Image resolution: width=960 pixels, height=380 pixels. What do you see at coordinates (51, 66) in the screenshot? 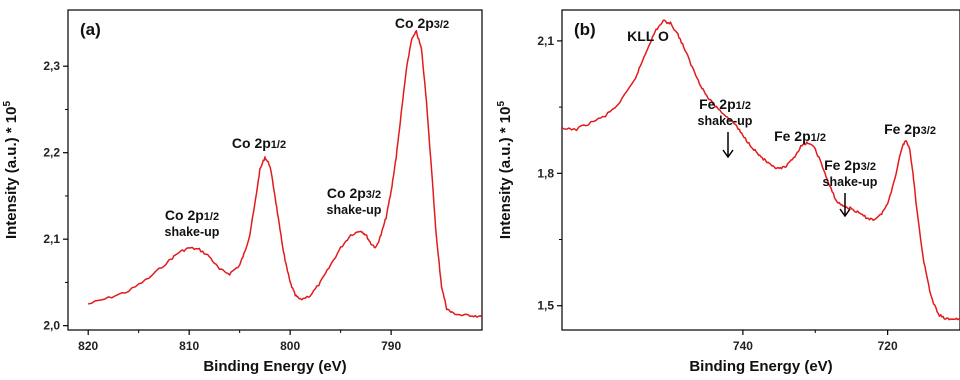
I see `y-tick-label: 2,3` at bounding box center [51, 66].